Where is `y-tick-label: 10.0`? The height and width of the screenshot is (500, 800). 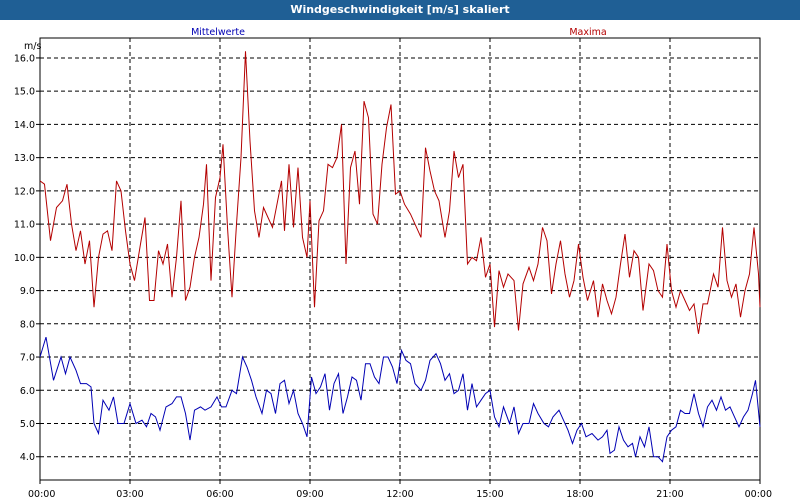 y-tick-label: 10.0 is located at coordinates (24, 258).